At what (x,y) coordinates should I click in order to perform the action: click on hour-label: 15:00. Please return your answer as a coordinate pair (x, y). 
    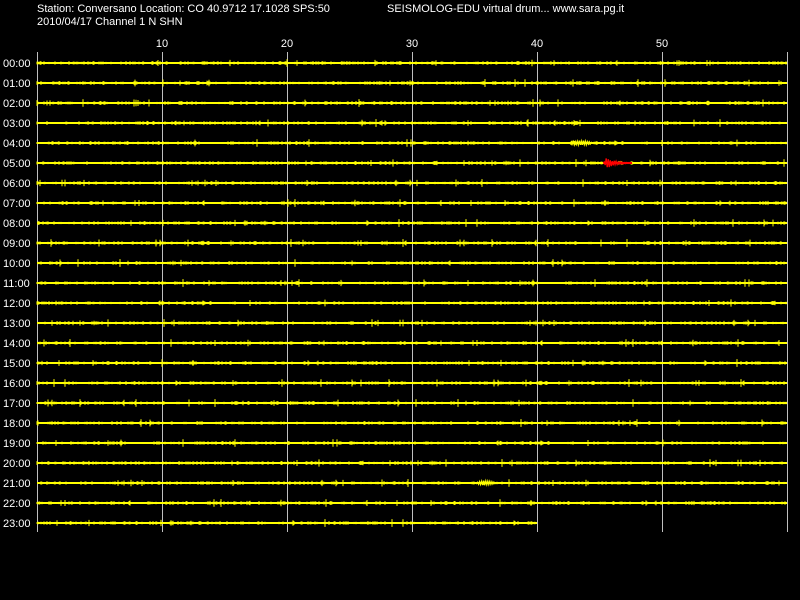
    Looking at the image, I should click on (17, 364).